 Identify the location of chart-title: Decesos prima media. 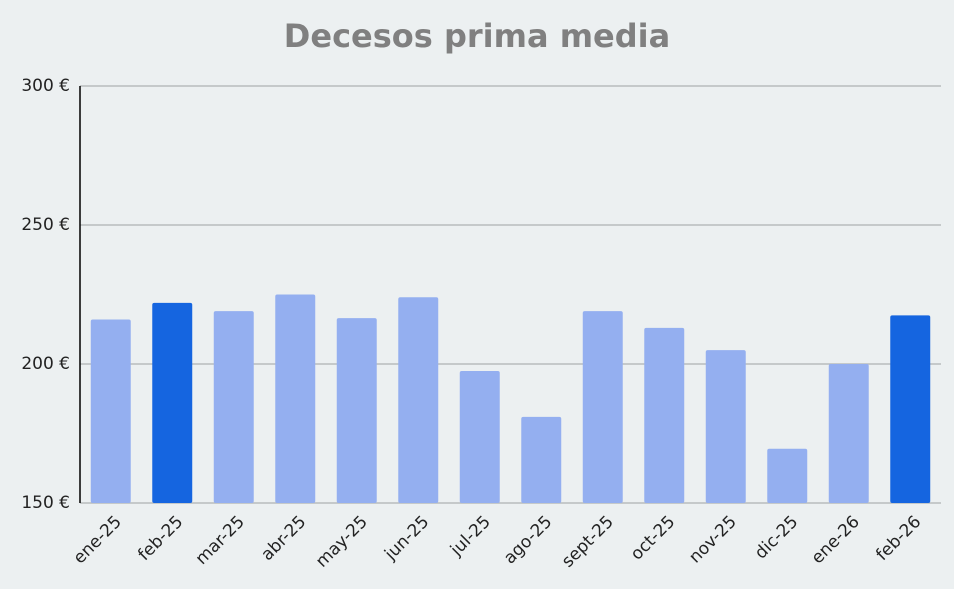
(477, 36).